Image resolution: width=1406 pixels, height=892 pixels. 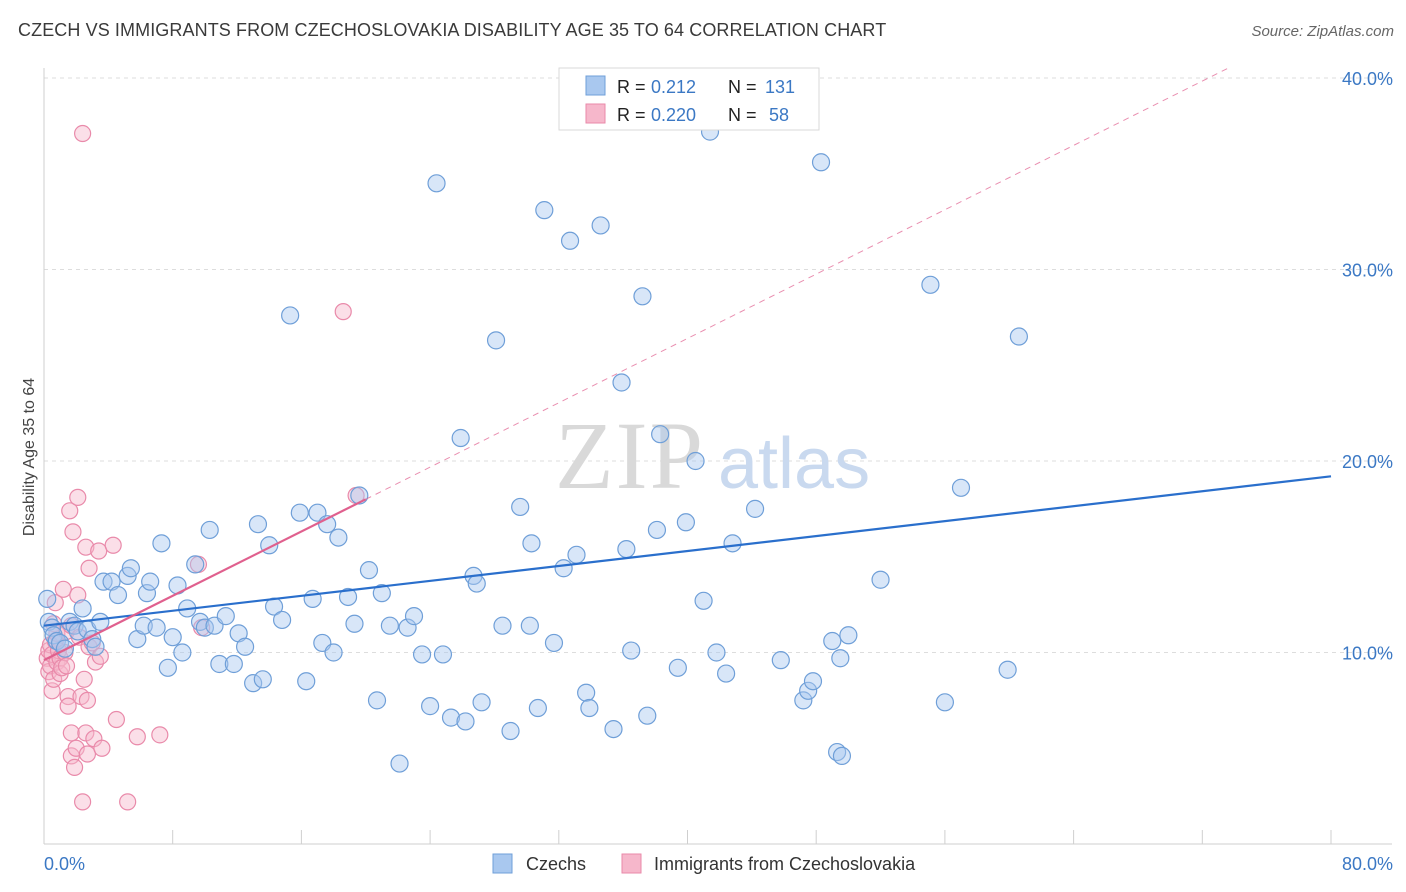 What do you see at coordinates (689, 99) in the screenshot?
I see `stats-legend: R = 0.212 N = 131 R = 0.220 N = 58` at bounding box center [689, 99].